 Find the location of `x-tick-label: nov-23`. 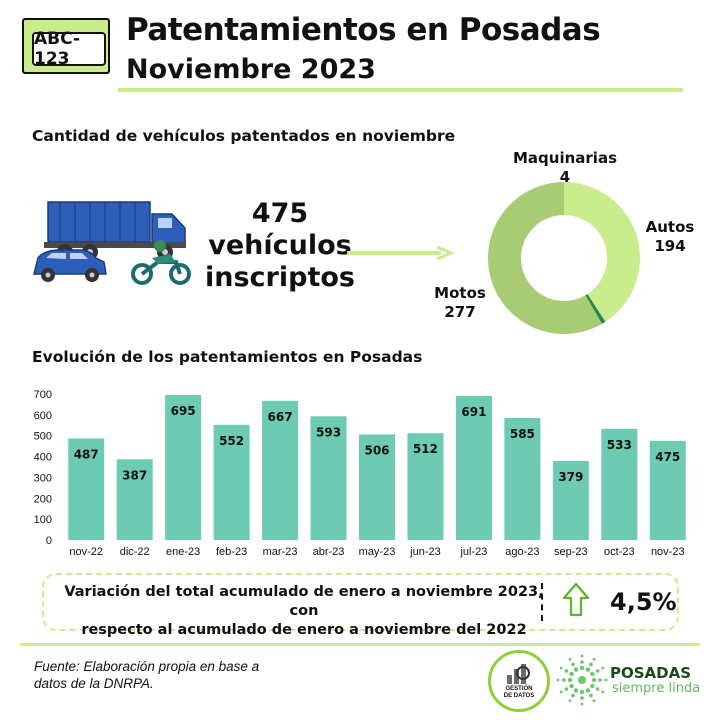

x-tick-label: nov-23 is located at coordinates (668, 552).